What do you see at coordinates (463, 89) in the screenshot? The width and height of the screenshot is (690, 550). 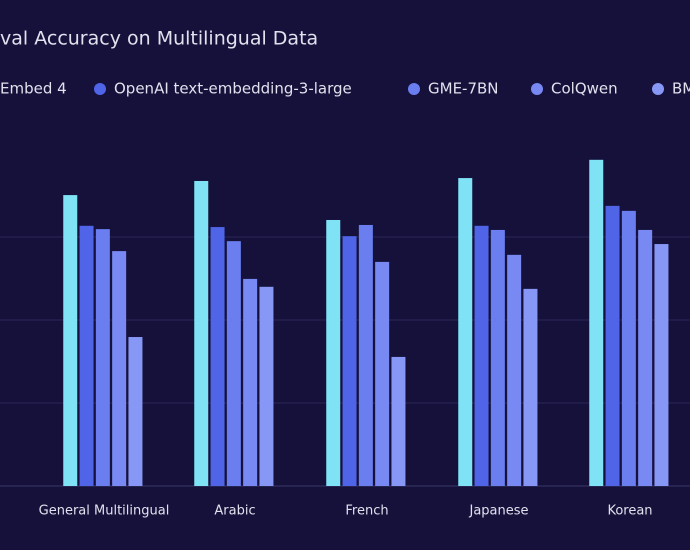 I see `legend-label: GME-7BN` at bounding box center [463, 89].